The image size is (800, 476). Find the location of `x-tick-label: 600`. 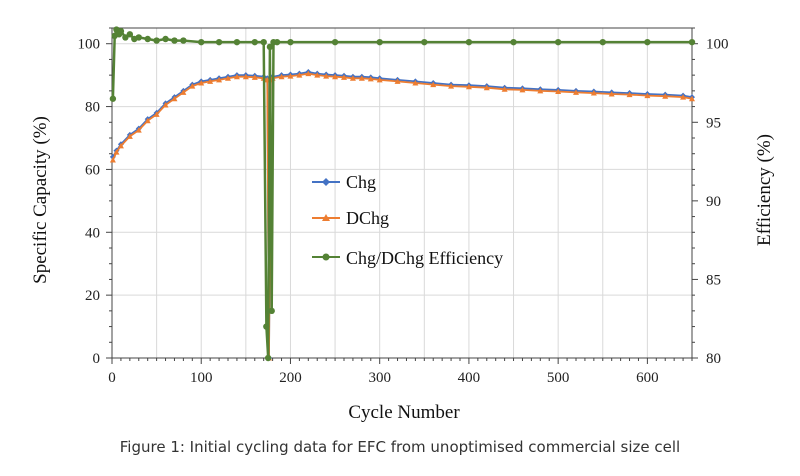

x-tick-label: 600 is located at coordinates (647, 378).